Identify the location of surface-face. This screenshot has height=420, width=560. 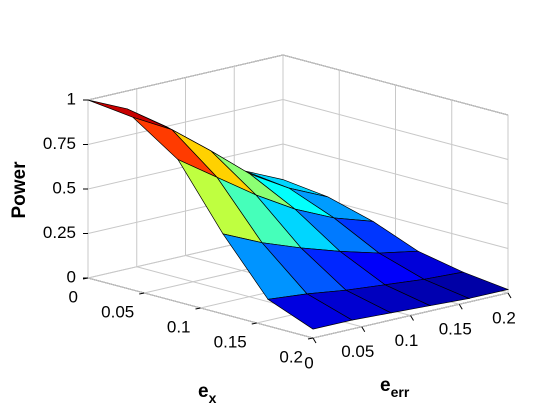
(310, 311).